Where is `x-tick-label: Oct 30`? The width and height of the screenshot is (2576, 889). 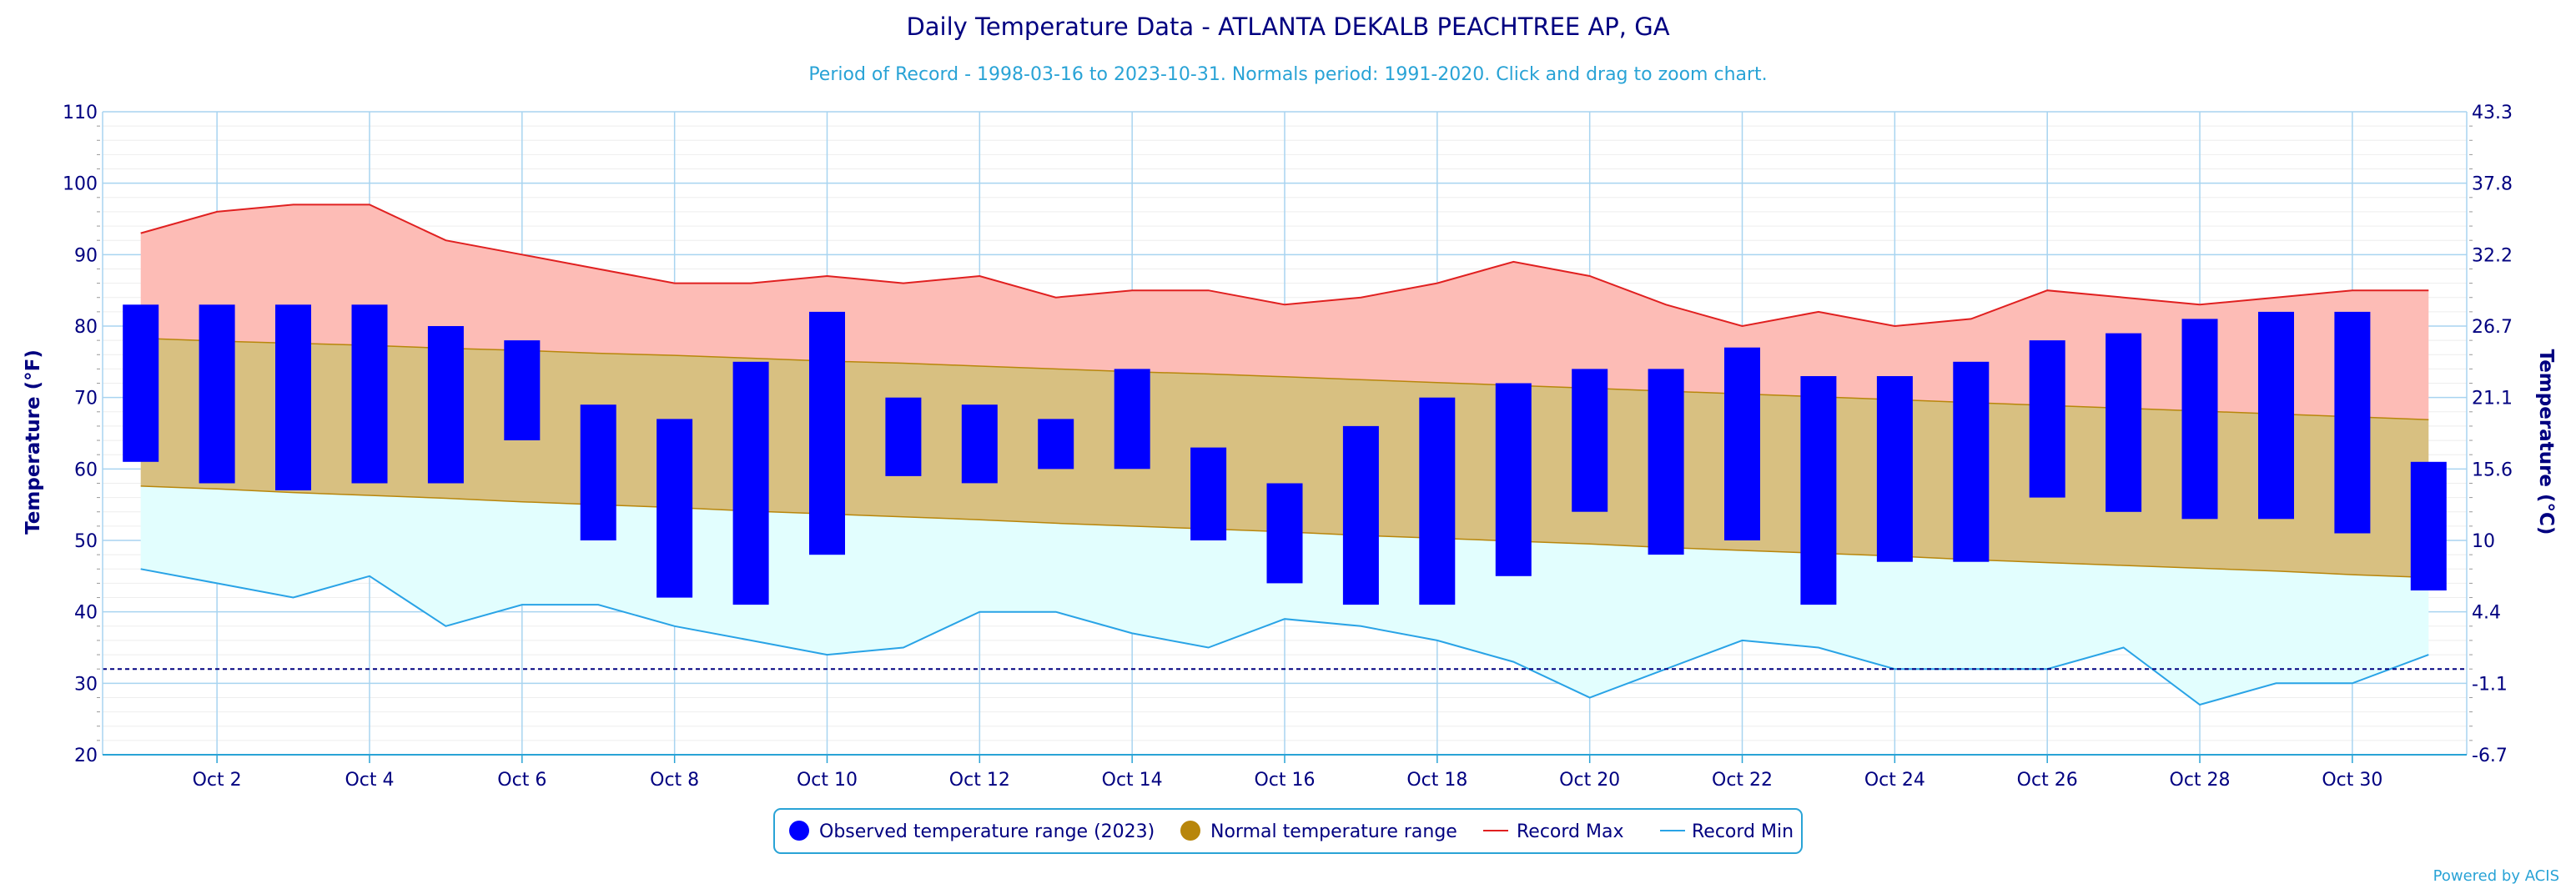
x-tick-label: Oct 30 is located at coordinates (2352, 780).